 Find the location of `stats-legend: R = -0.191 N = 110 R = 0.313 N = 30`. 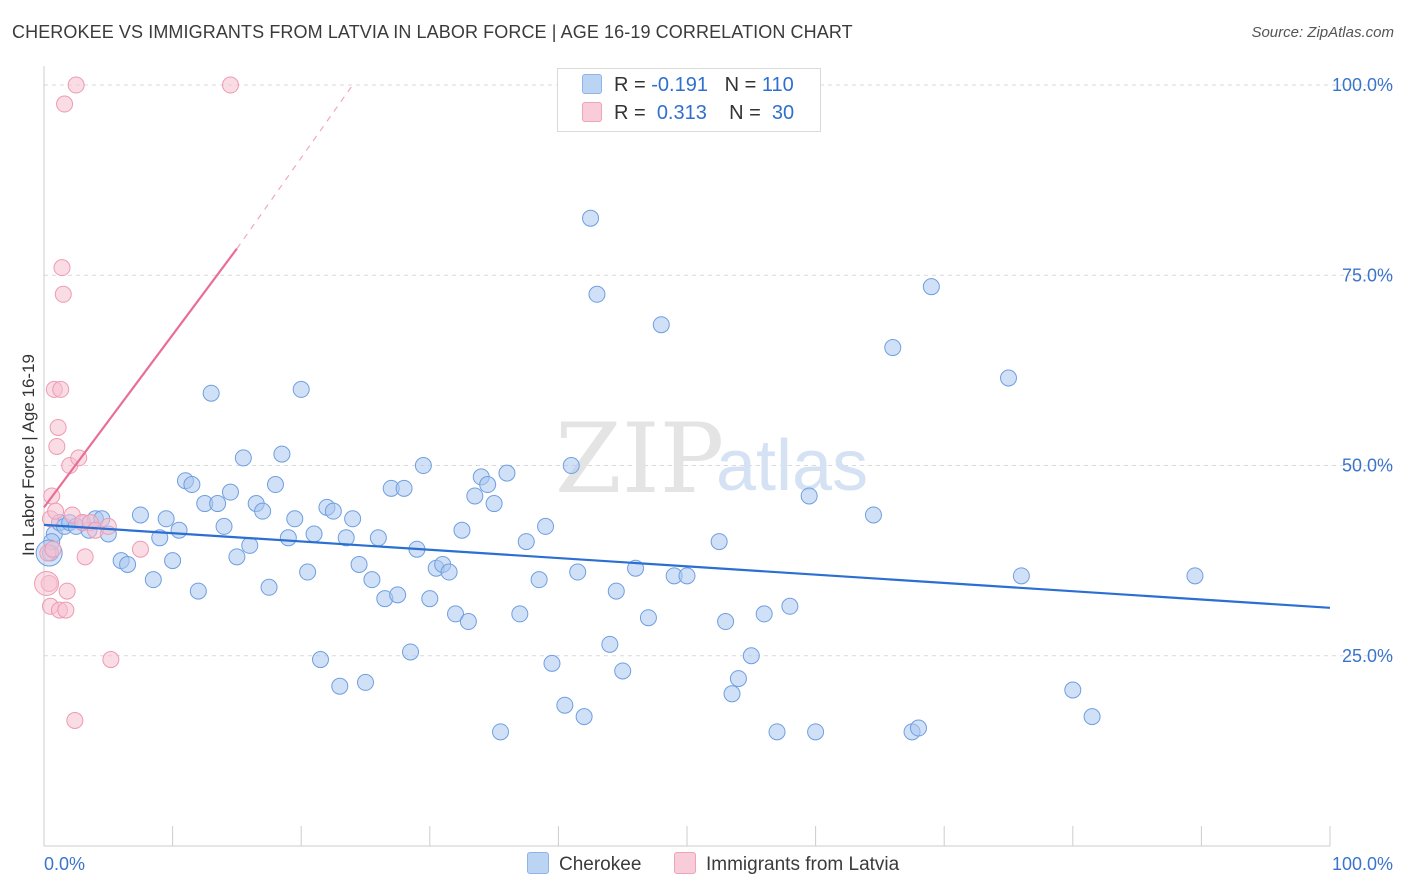

stats-legend: R = -0.191 N = 110 R = 0.313 N = 30 is located at coordinates (689, 100).